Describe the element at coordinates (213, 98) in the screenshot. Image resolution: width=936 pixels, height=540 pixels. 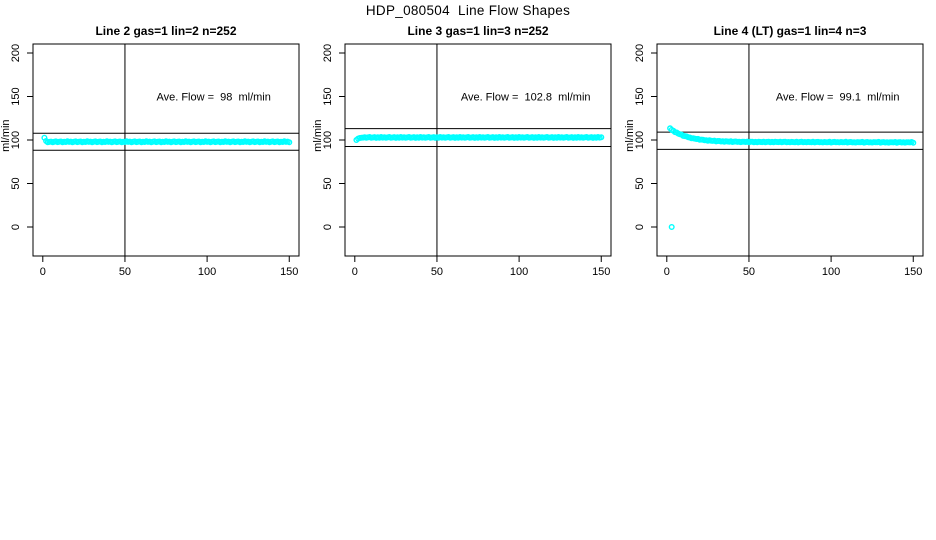
I see `annotation-text: Ave. Flow = 98 ml/min` at that location.